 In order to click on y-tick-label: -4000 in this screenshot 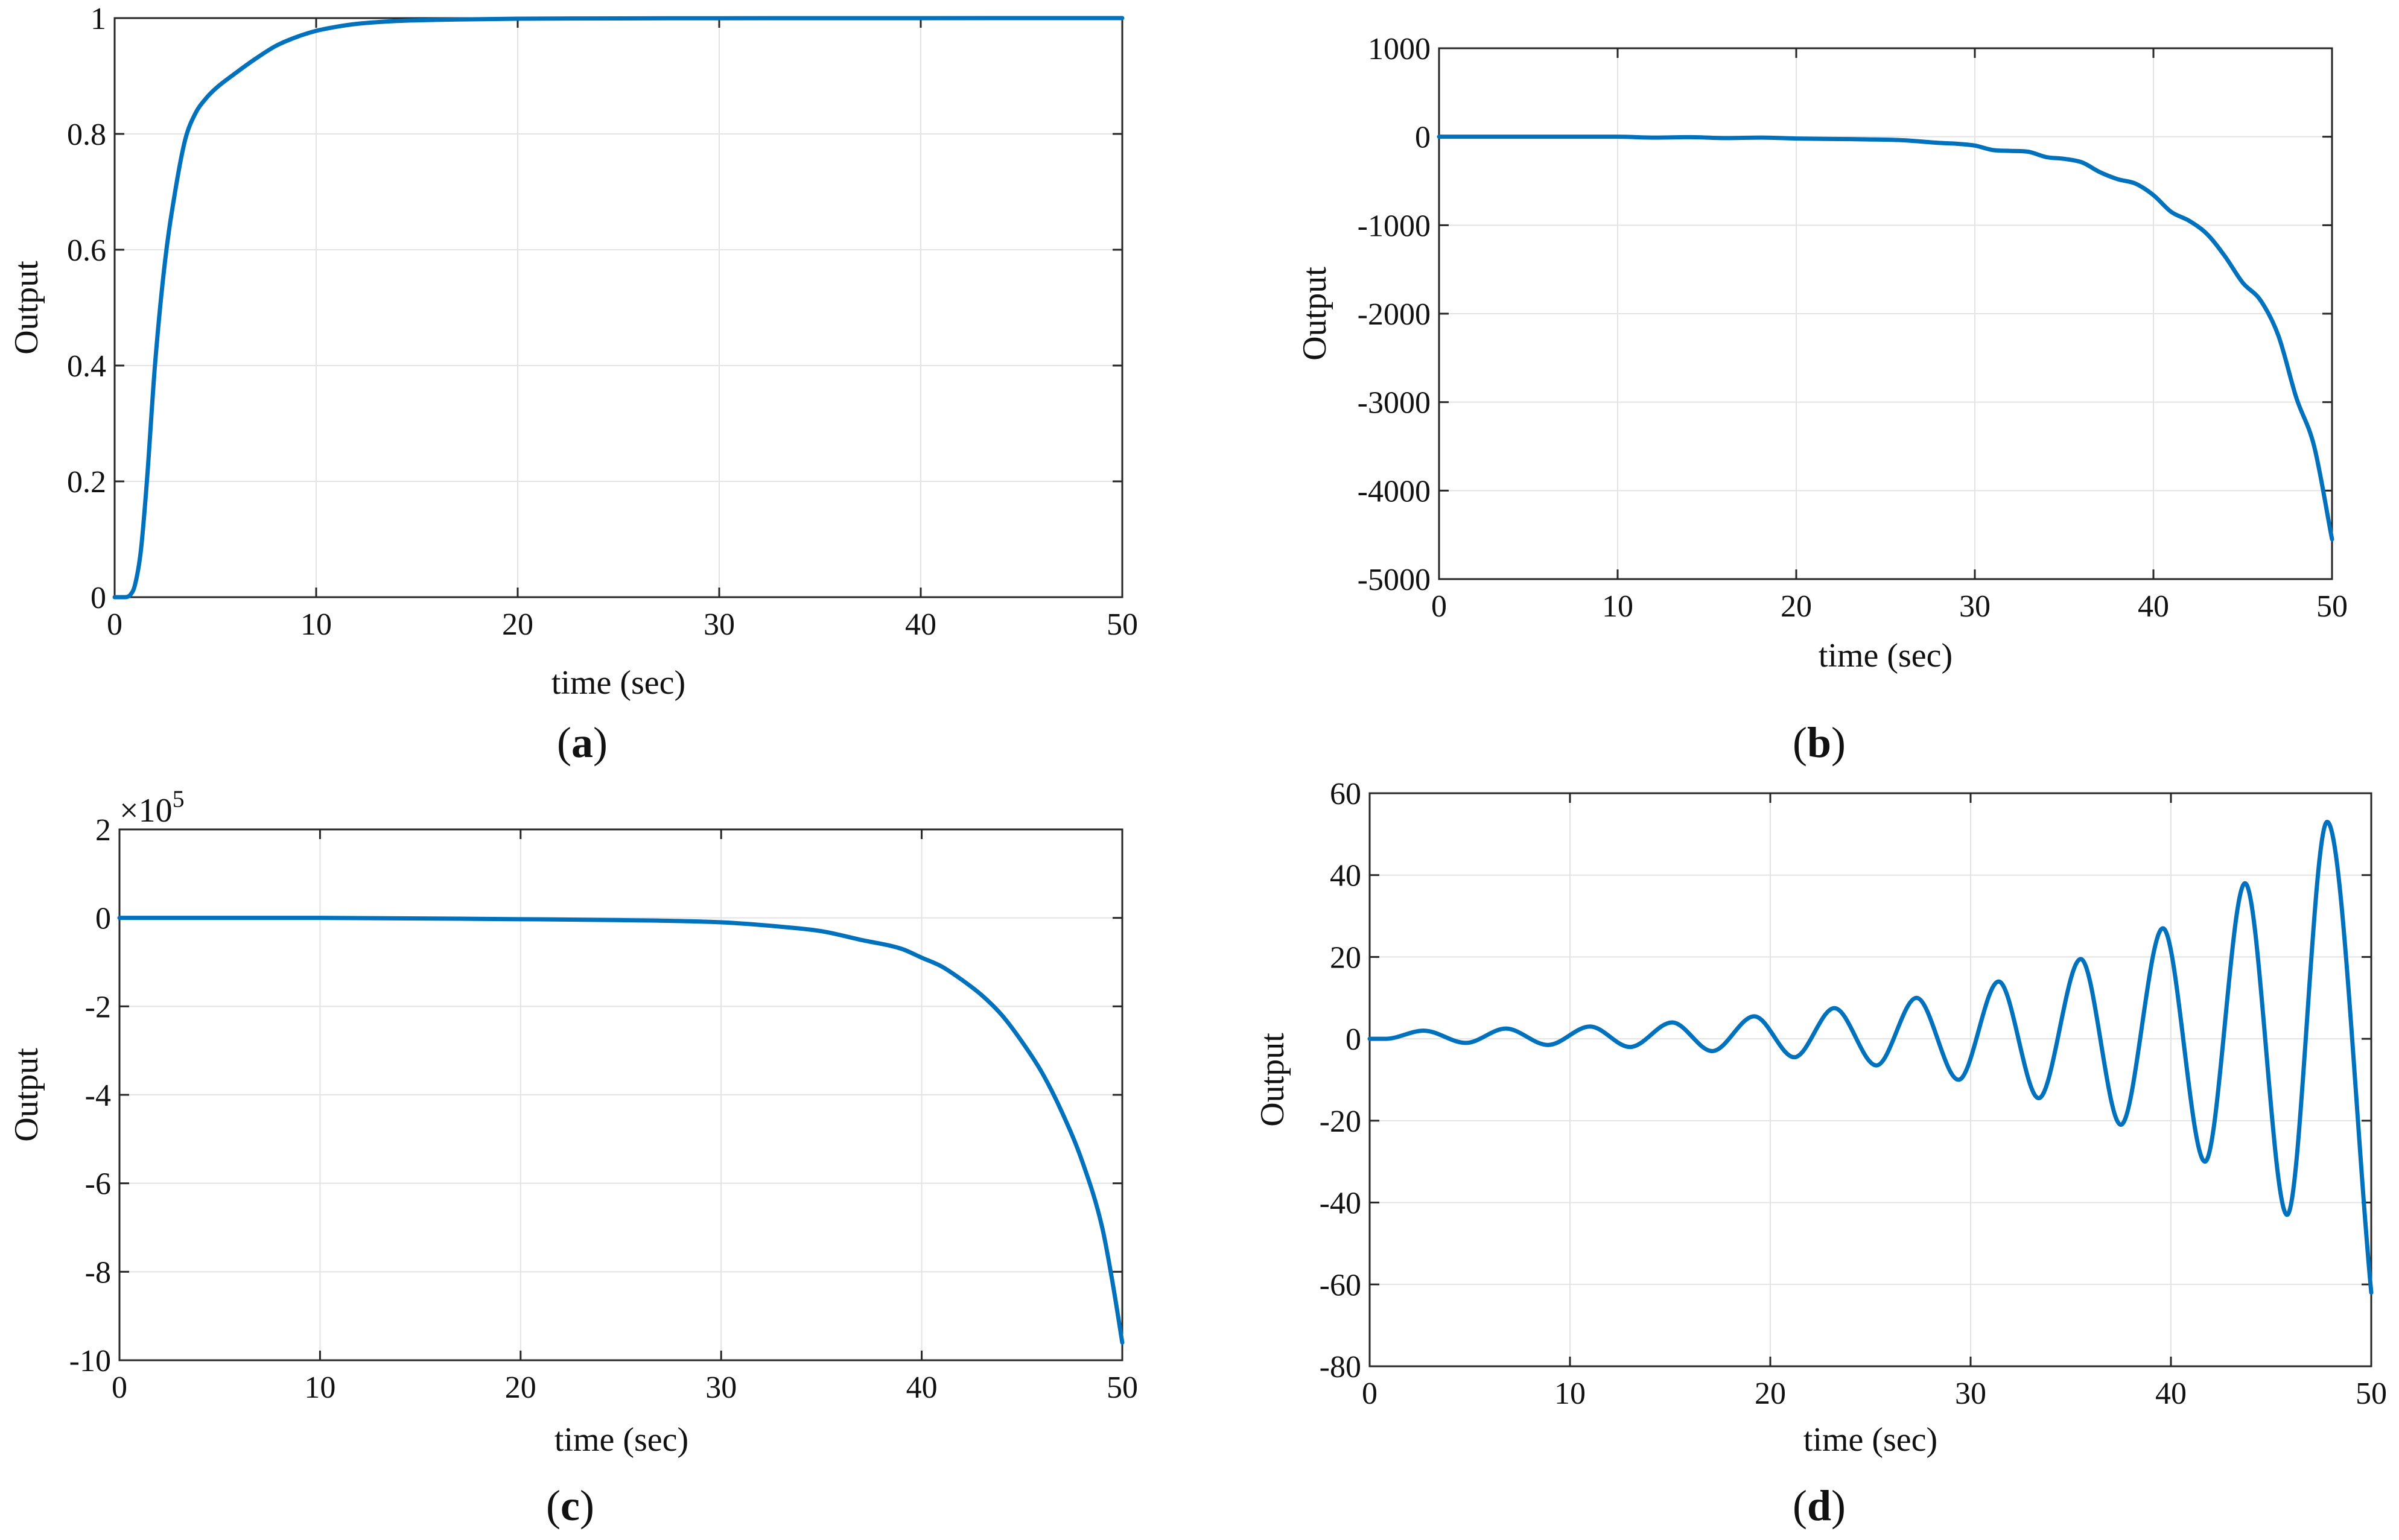, I will do `click(1394, 491)`.